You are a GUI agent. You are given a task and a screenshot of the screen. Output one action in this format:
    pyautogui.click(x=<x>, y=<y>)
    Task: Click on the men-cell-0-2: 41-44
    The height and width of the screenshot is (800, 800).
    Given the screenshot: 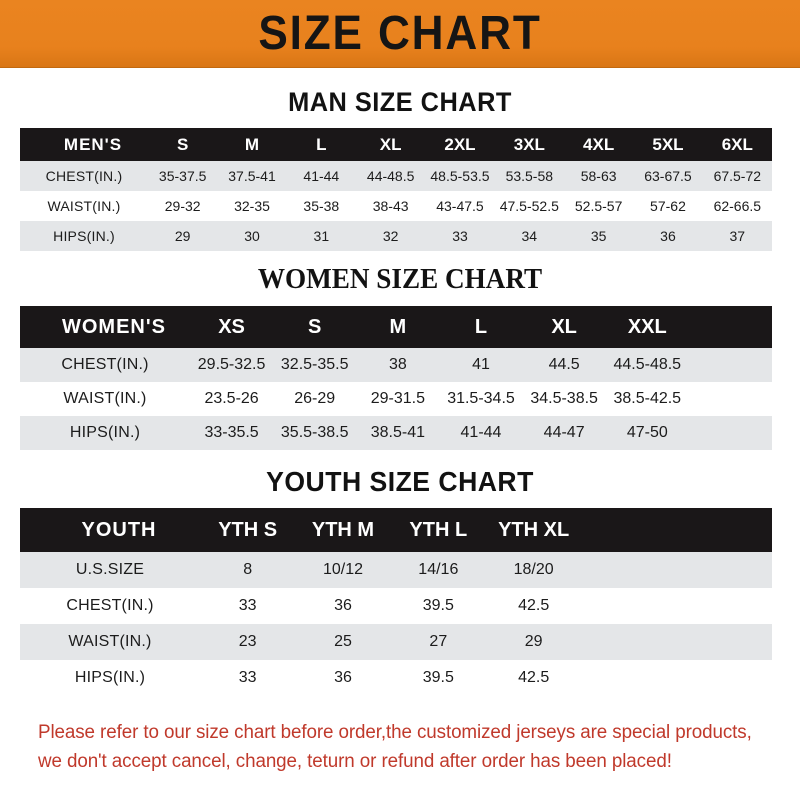 What is the action you would take?
    pyautogui.click(x=321, y=176)
    